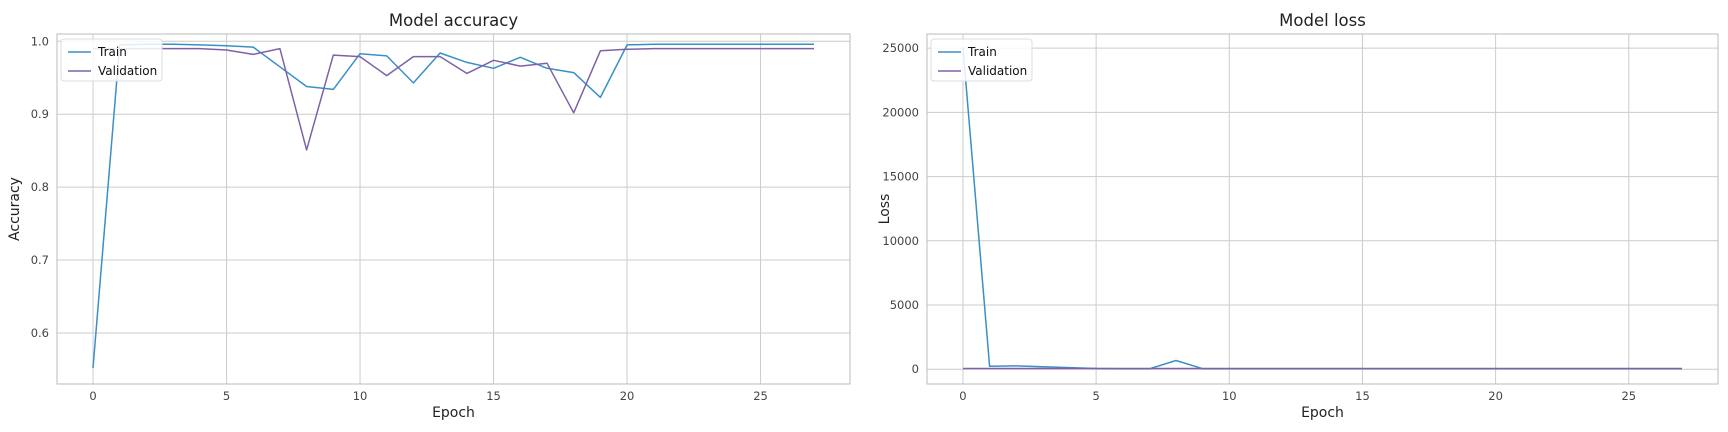 The image size is (1728, 432). Describe the element at coordinates (453, 99) in the screenshot. I see `accuracy-series-validation-line` at that location.